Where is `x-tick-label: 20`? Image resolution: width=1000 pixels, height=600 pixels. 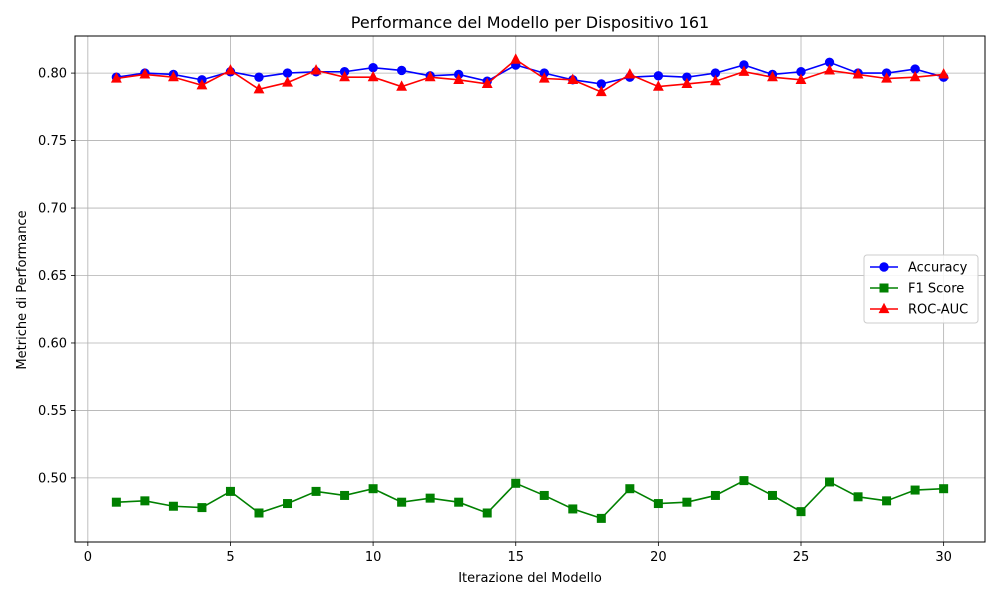 x-tick-label: 20 is located at coordinates (658, 557).